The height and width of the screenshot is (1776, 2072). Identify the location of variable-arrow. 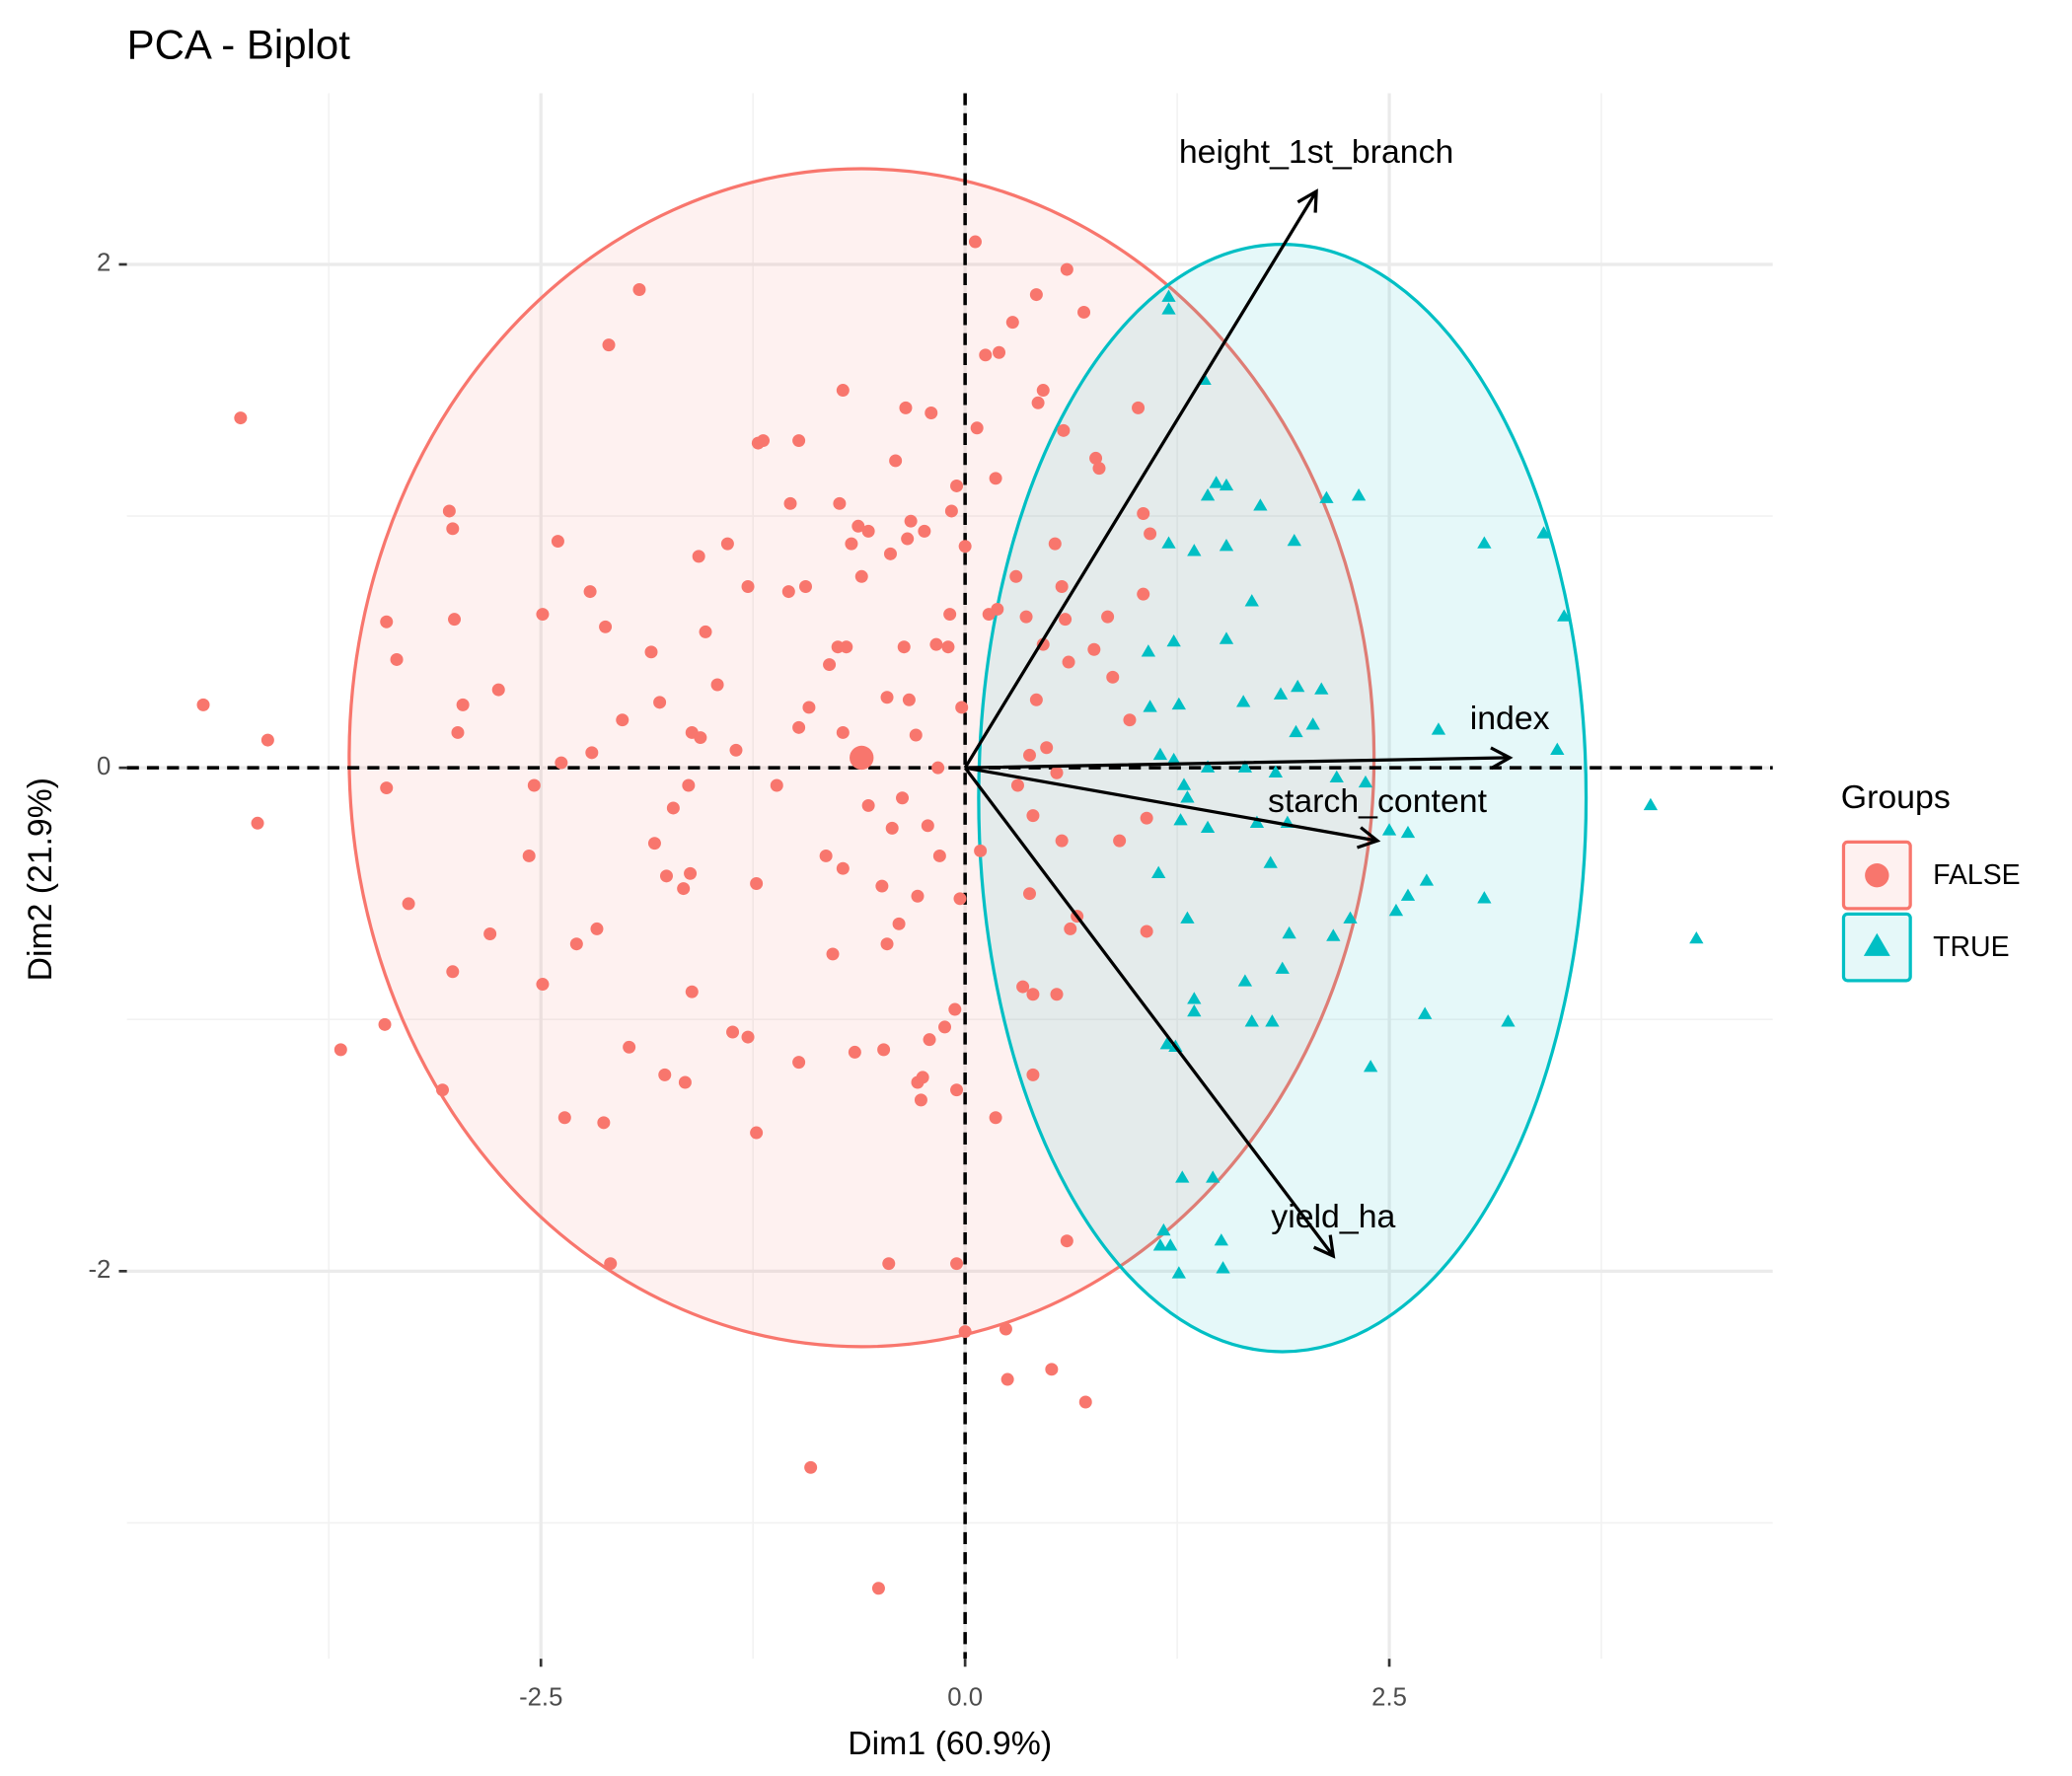
(1172, 808).